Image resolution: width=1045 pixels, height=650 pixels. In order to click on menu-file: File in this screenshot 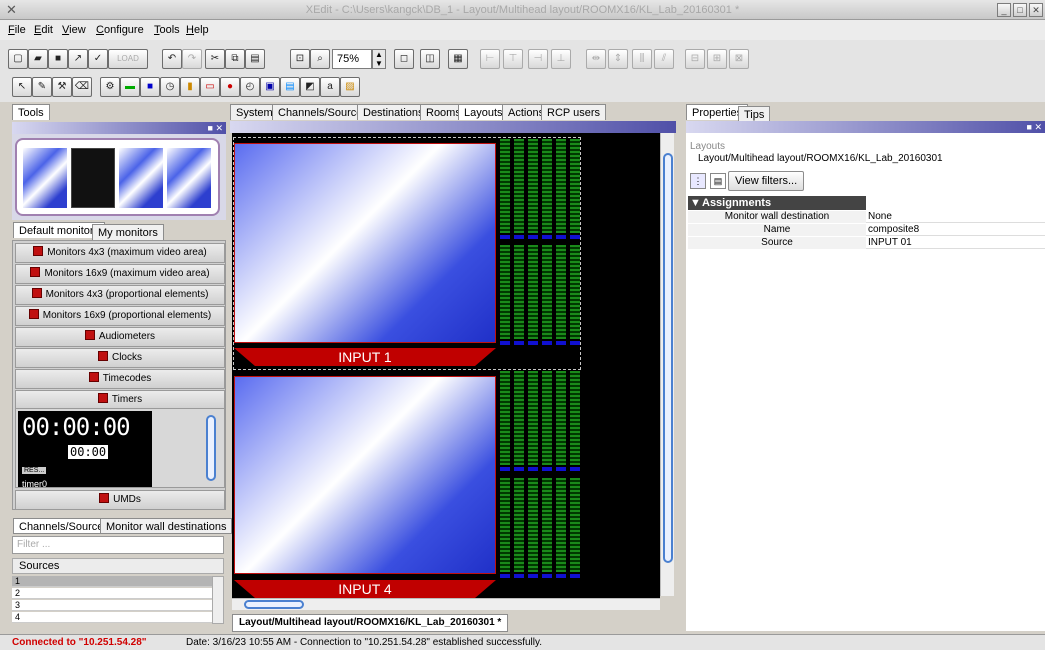, I will do `click(17, 30)`.